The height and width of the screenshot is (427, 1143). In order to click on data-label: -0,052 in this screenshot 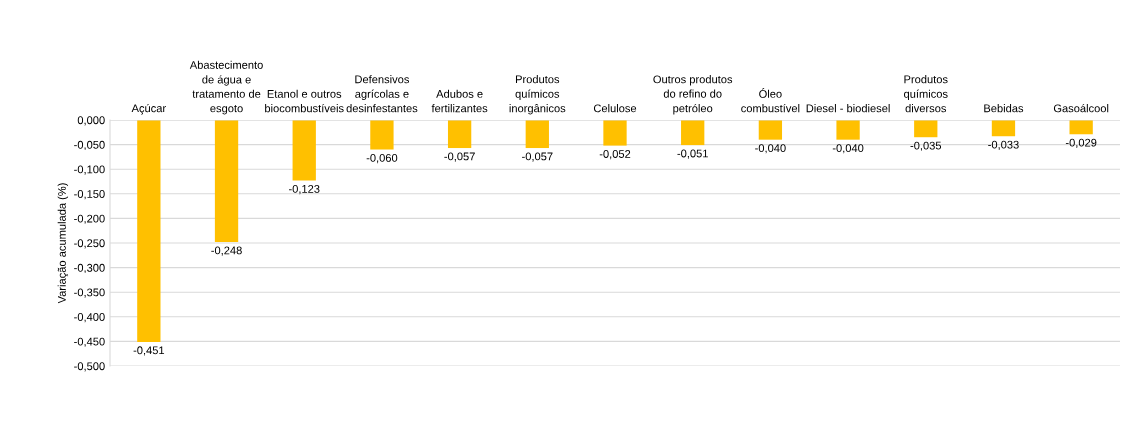, I will do `click(615, 155)`.